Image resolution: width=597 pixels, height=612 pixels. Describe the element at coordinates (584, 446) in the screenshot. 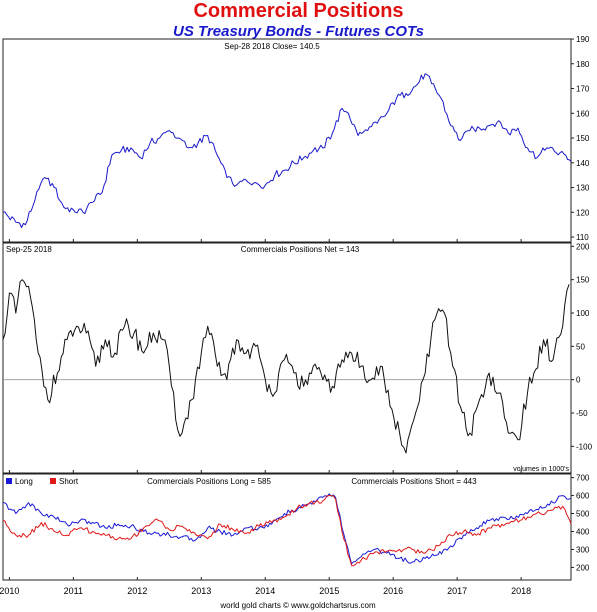

I see `y-tick-label: -100` at that location.